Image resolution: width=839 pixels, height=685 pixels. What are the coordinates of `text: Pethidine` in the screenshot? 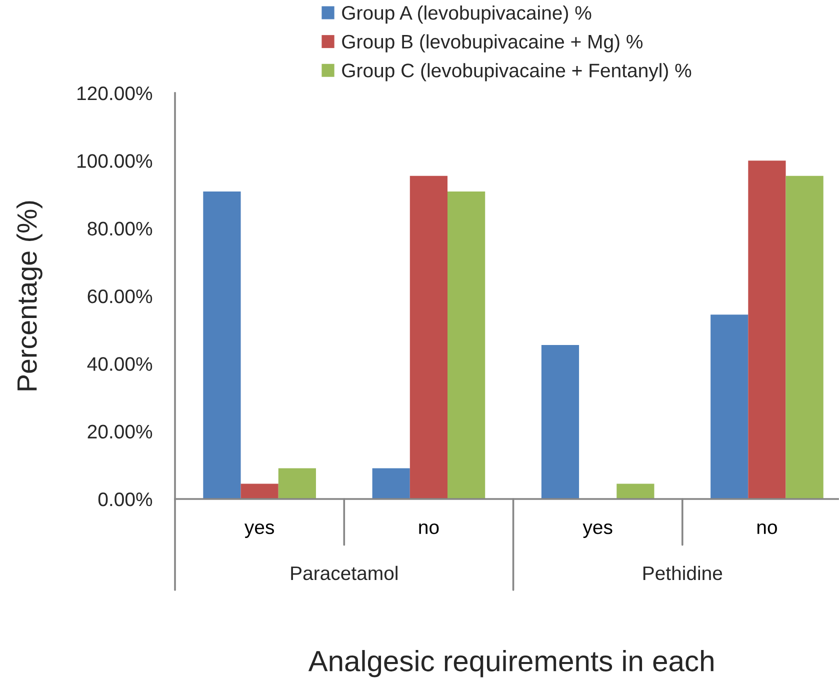 It's located at (682, 573).